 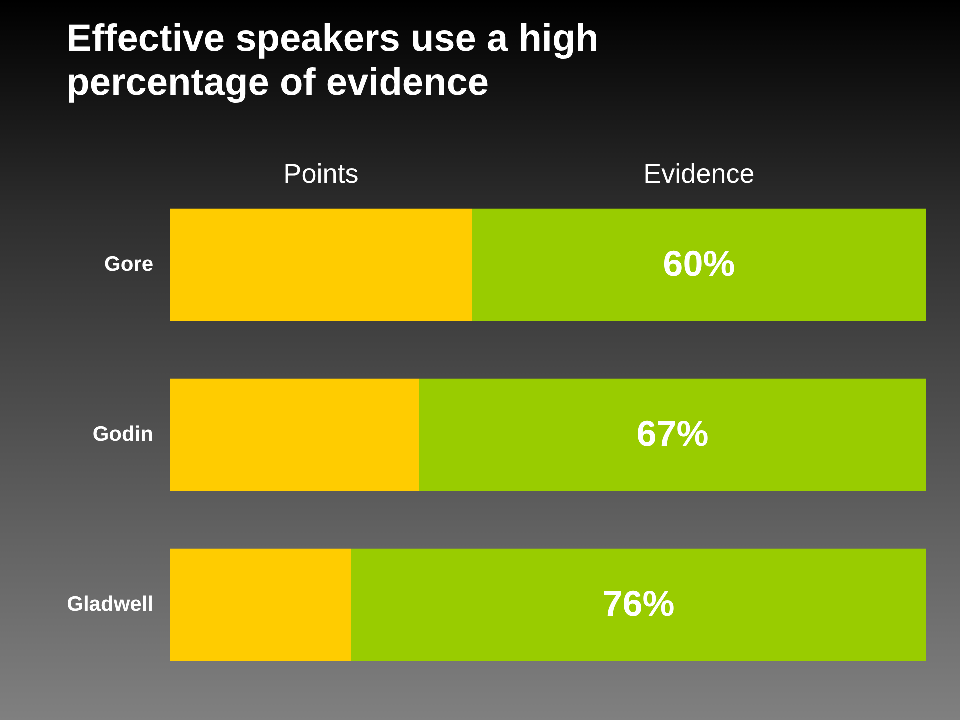 What do you see at coordinates (699, 174) in the screenshot?
I see `series-label: Evidence` at bounding box center [699, 174].